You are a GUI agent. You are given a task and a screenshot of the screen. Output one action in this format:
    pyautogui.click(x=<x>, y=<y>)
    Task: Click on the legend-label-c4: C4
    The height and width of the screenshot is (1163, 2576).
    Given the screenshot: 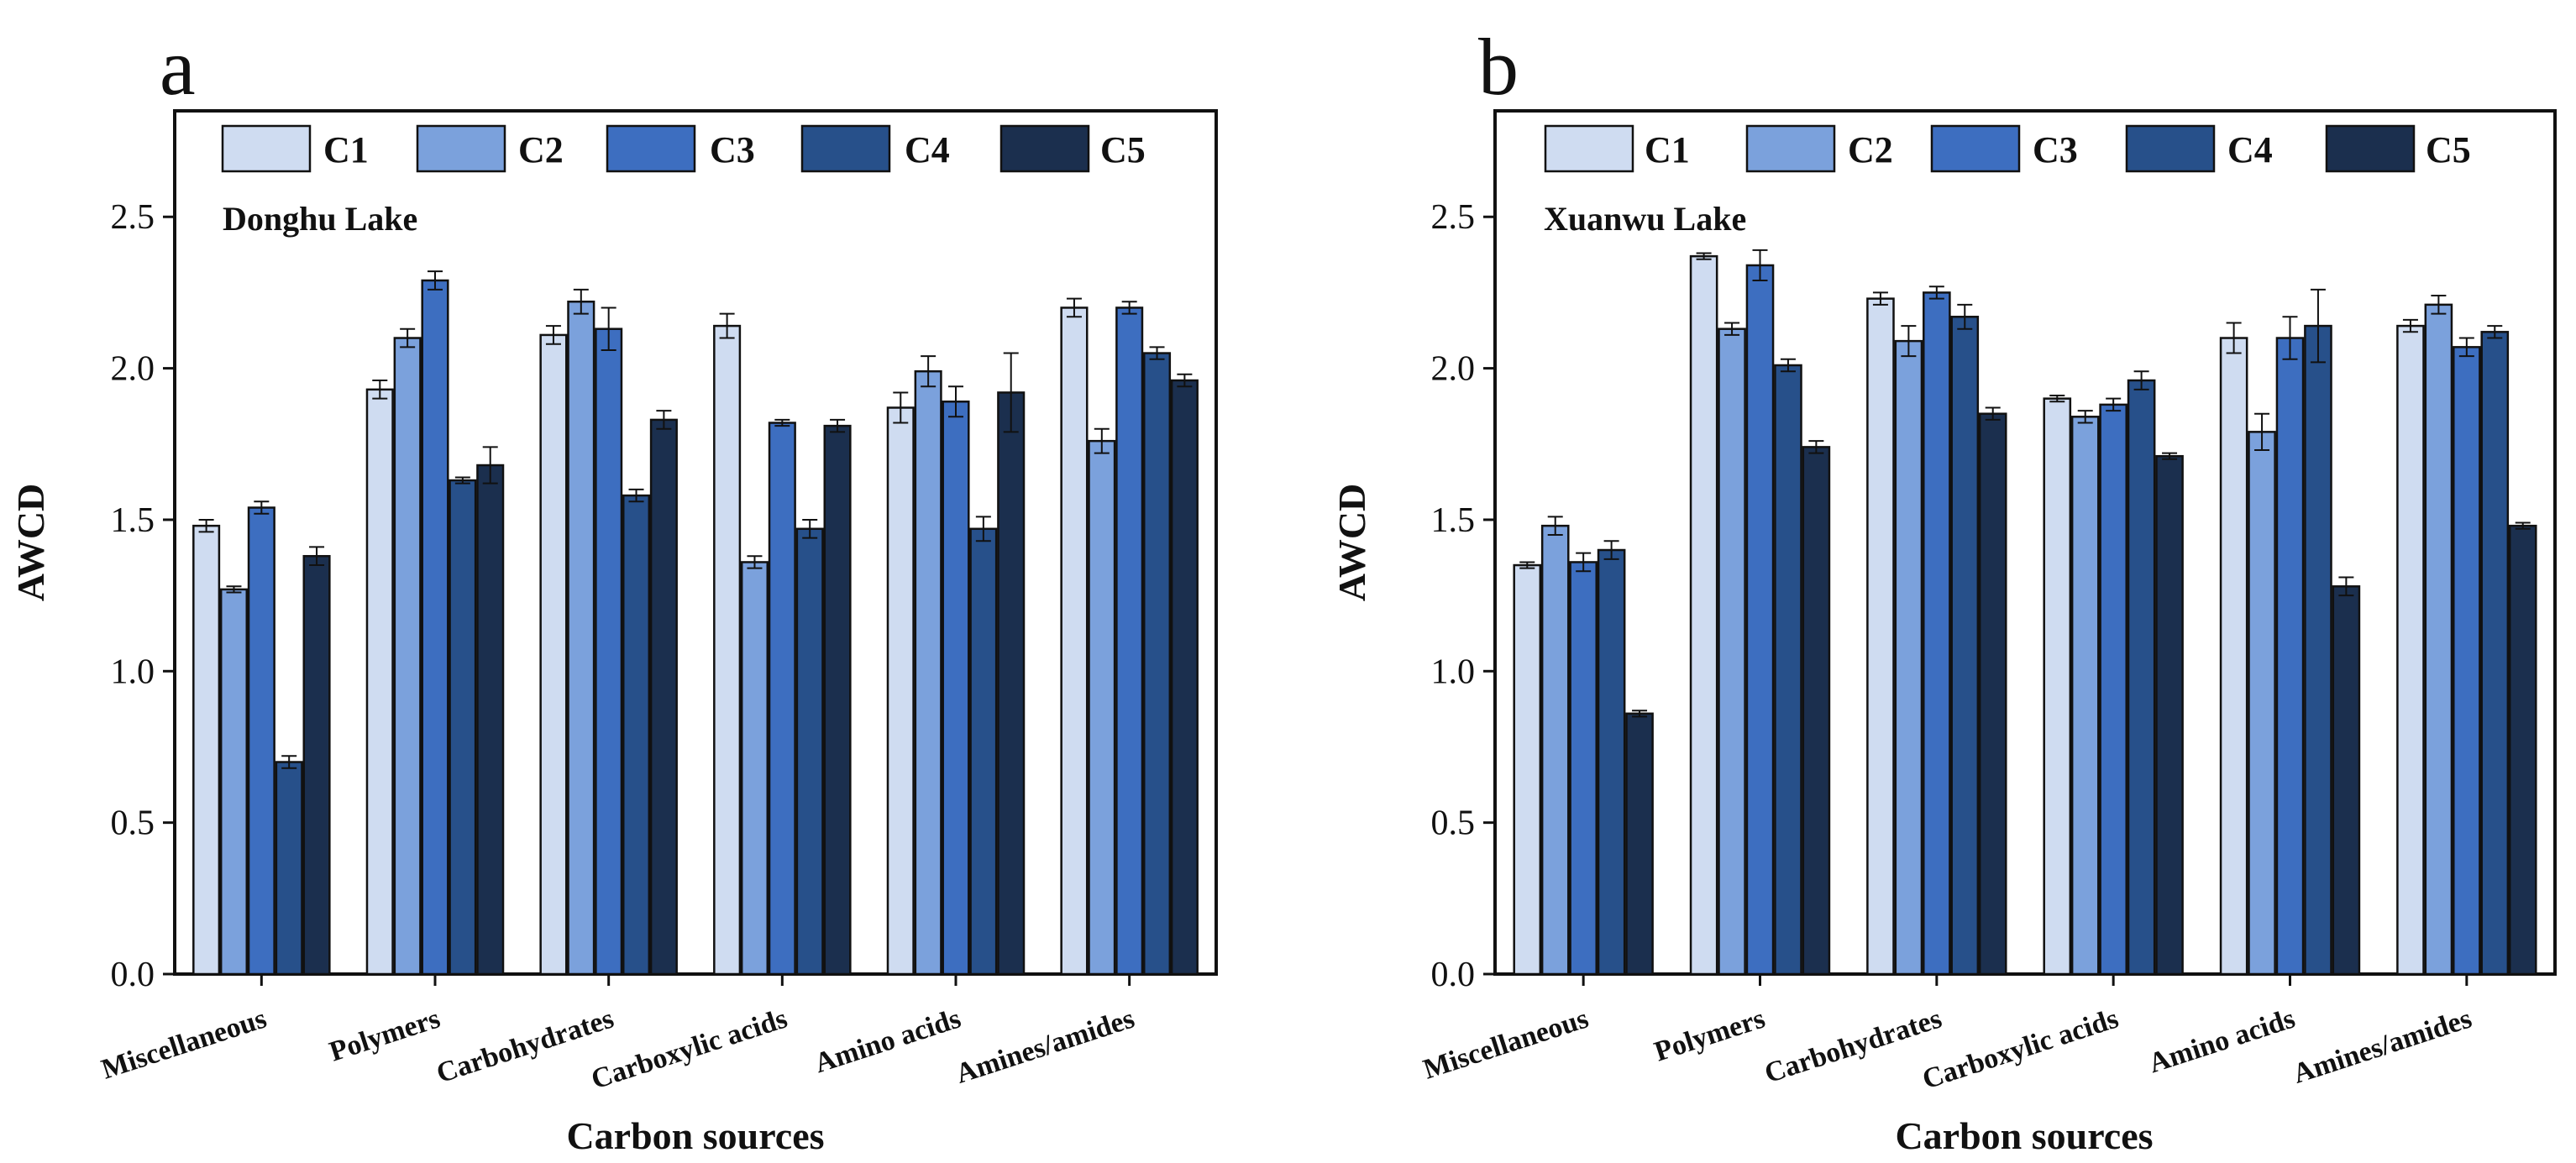 What is the action you would take?
    pyautogui.click(x=2250, y=149)
    